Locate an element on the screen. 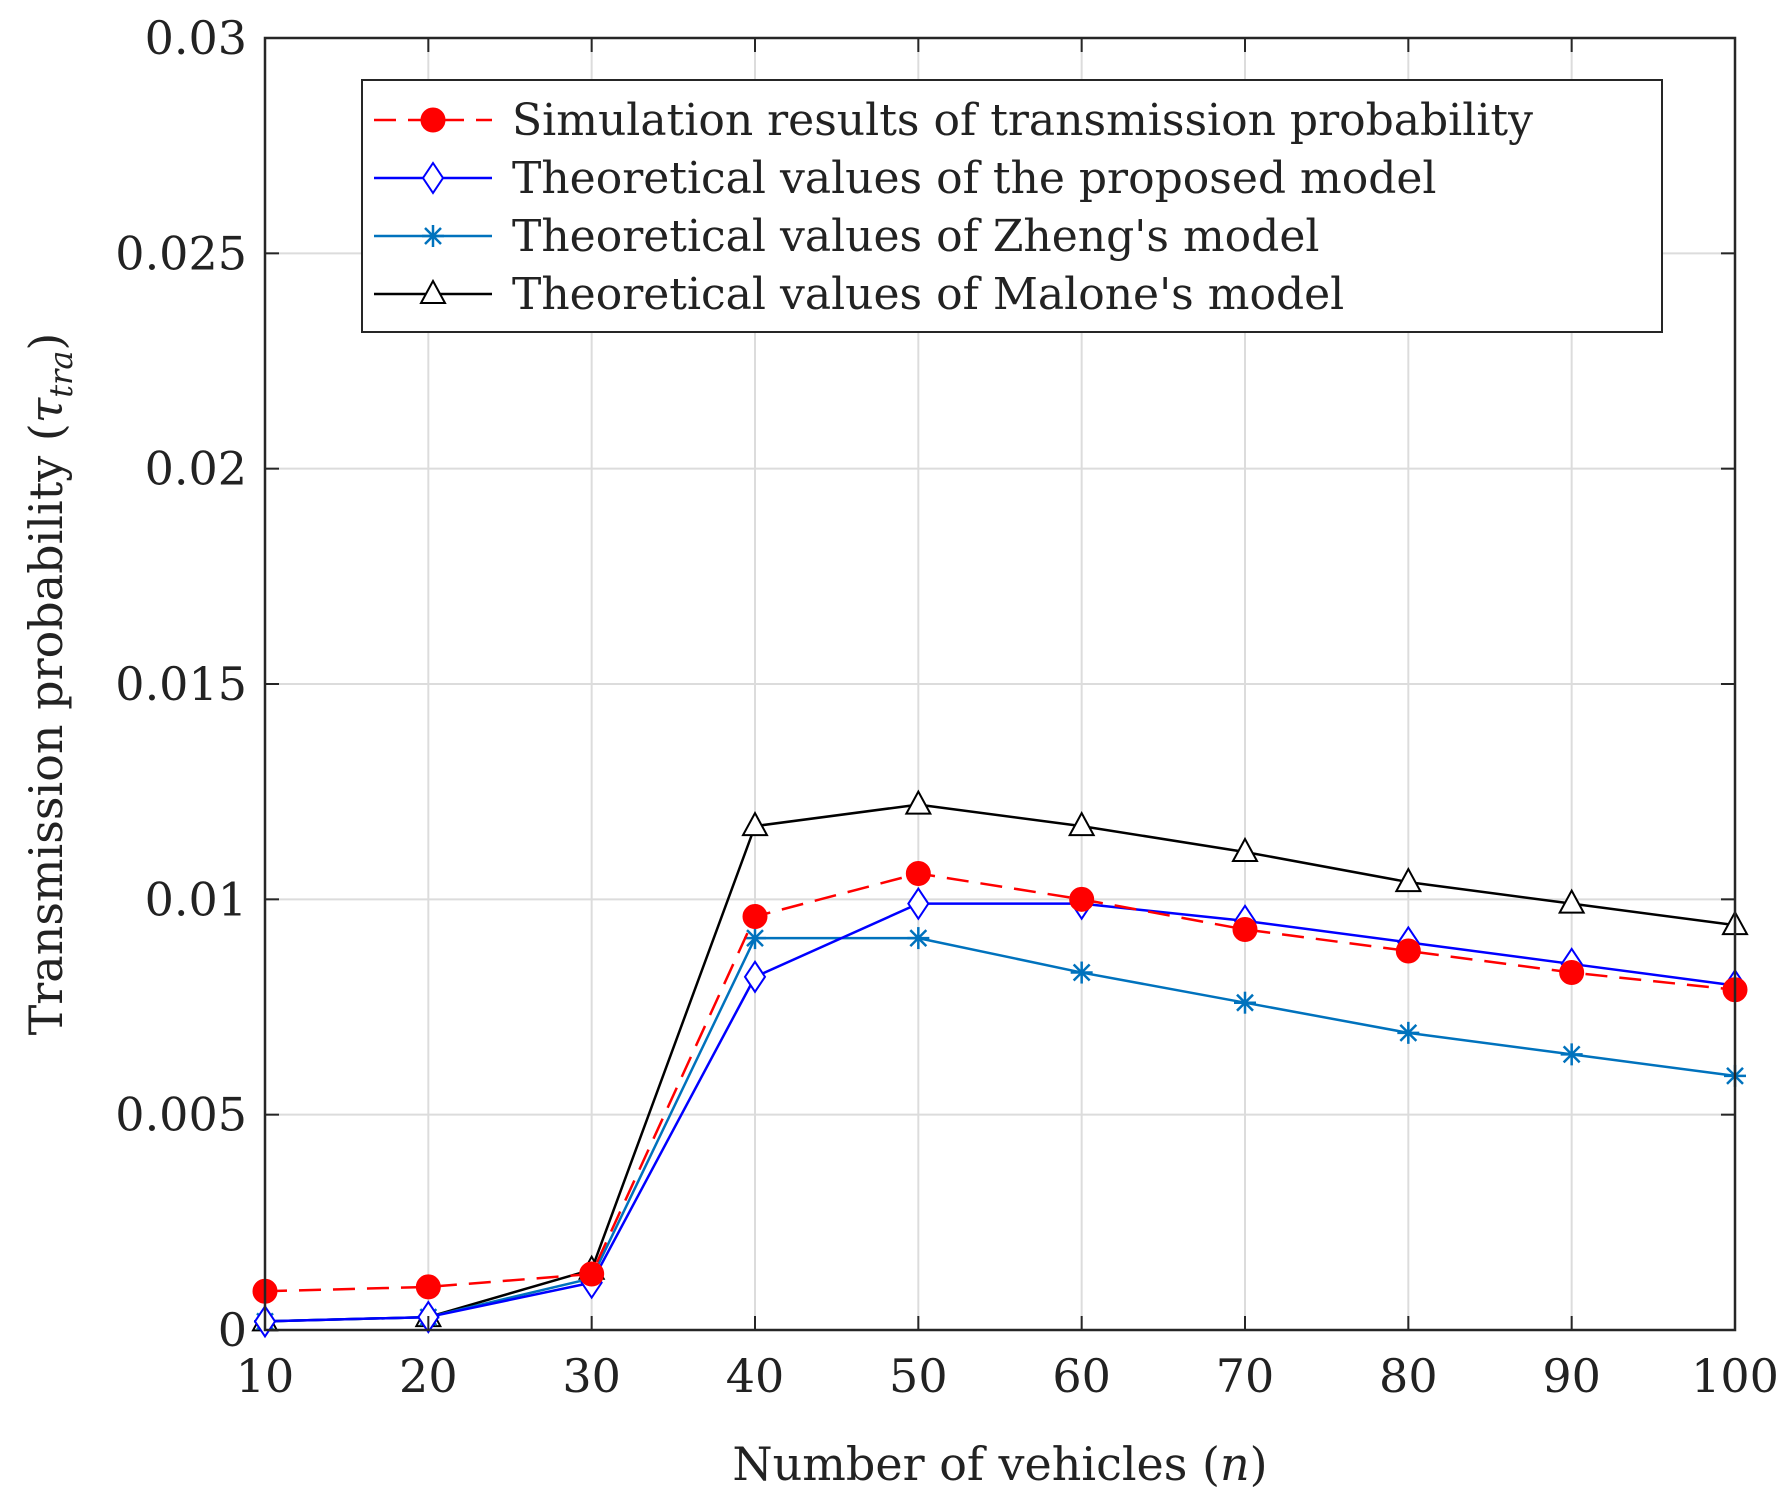 Image resolution: width=1790 pixels, height=1508 pixels. y-tick-label: 0.01 is located at coordinates (196, 899).